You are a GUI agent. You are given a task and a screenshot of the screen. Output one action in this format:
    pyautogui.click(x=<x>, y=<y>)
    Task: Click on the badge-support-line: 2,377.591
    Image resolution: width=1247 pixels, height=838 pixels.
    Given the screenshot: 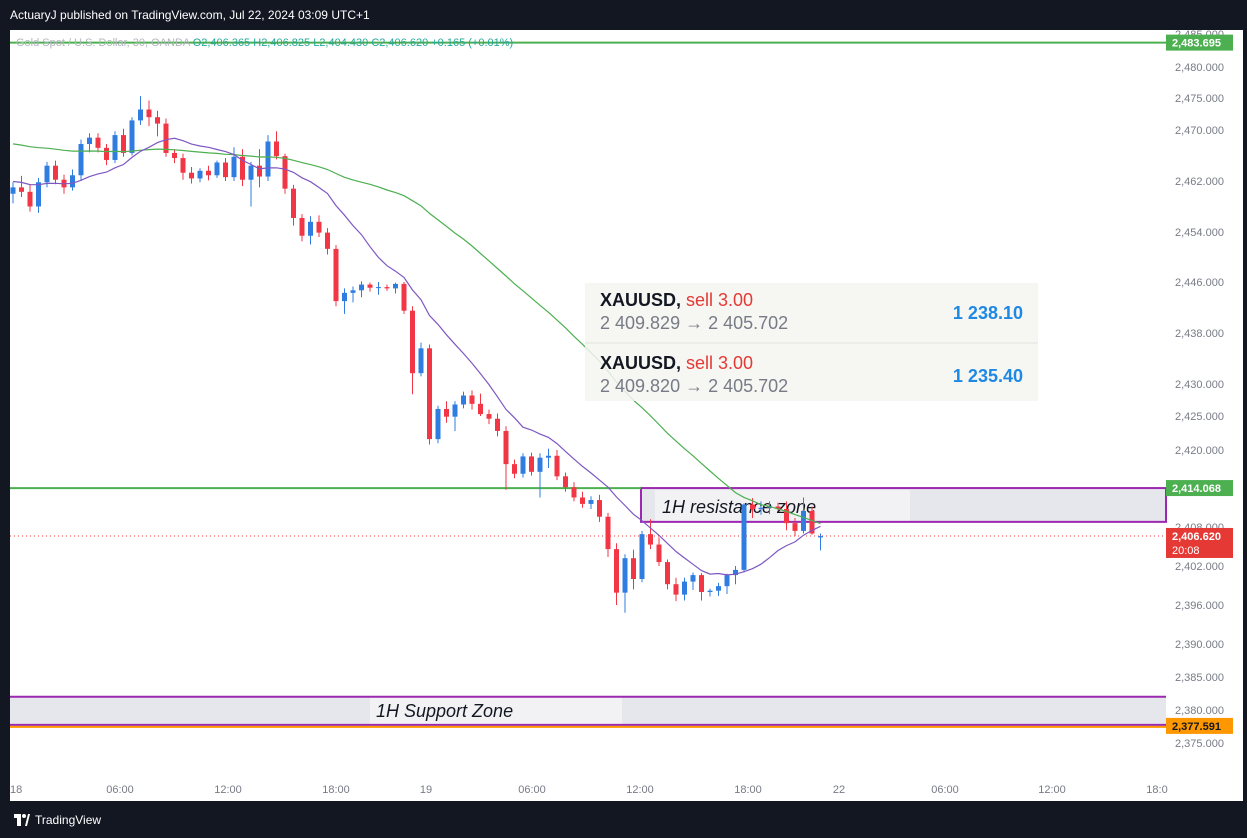 What is the action you would take?
    pyautogui.click(x=1196, y=727)
    